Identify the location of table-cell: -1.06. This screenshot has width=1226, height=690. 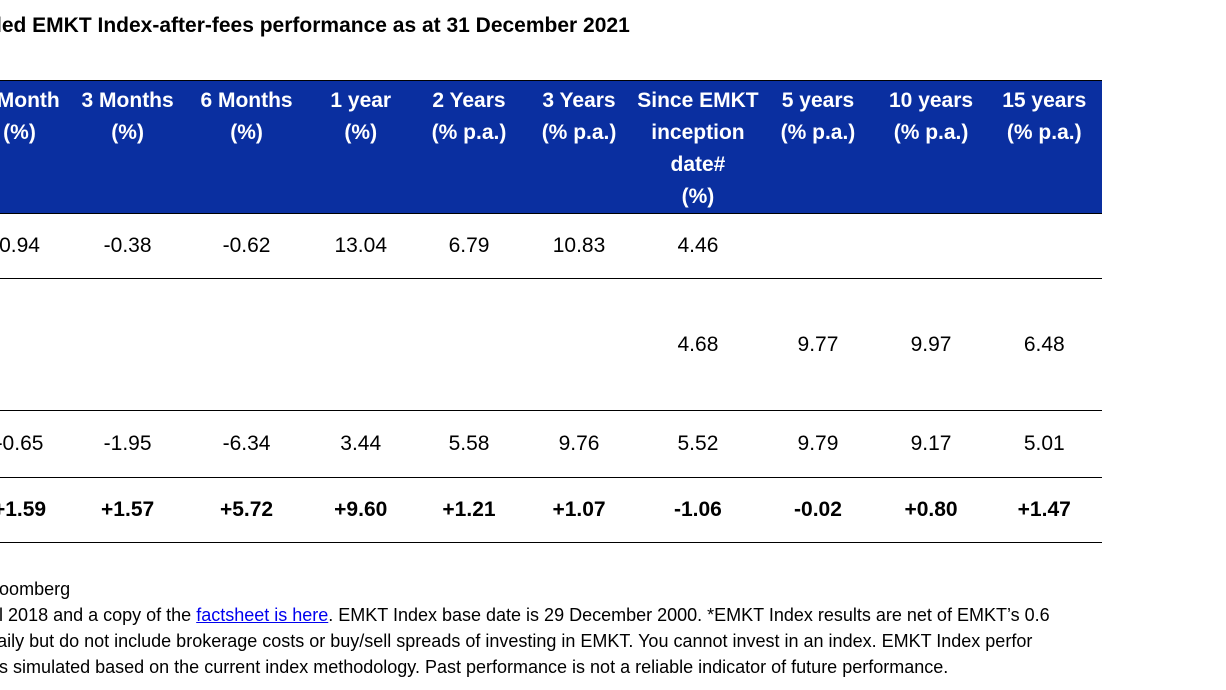
(698, 510).